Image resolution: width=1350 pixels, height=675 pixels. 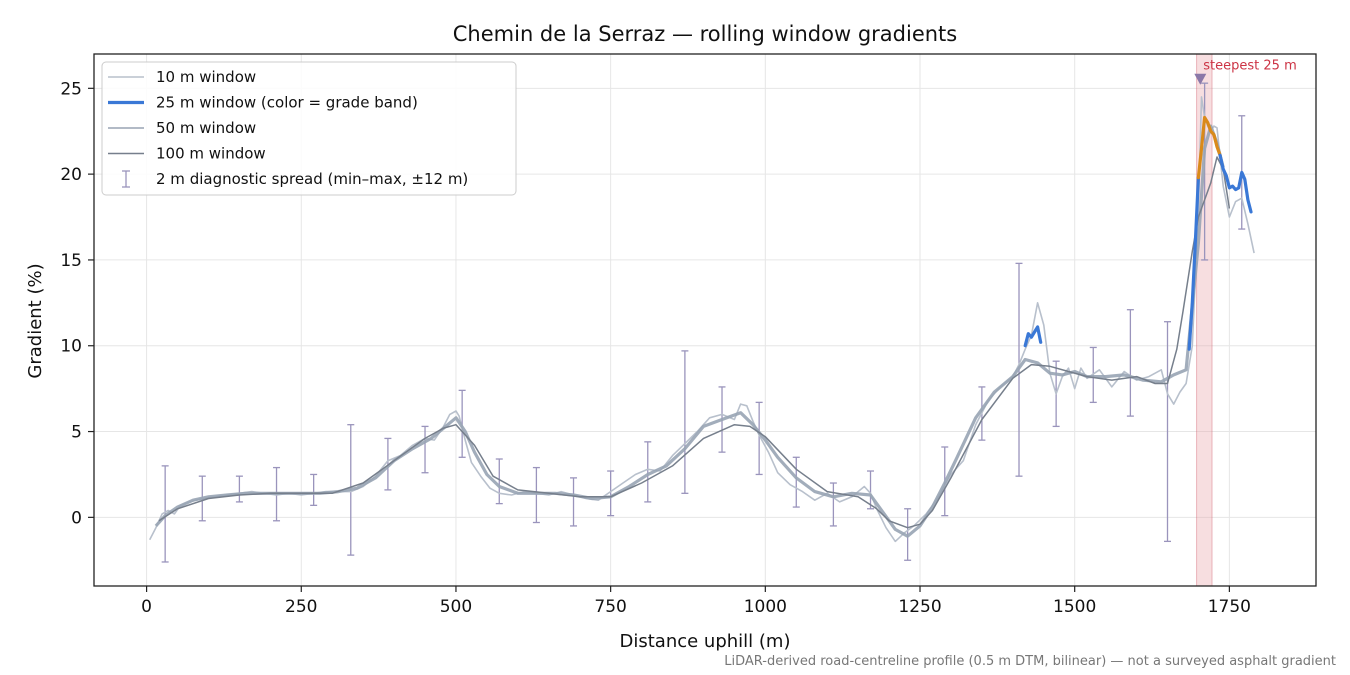 What do you see at coordinates (76, 433) in the screenshot?
I see `y-tick-label: 5` at bounding box center [76, 433].